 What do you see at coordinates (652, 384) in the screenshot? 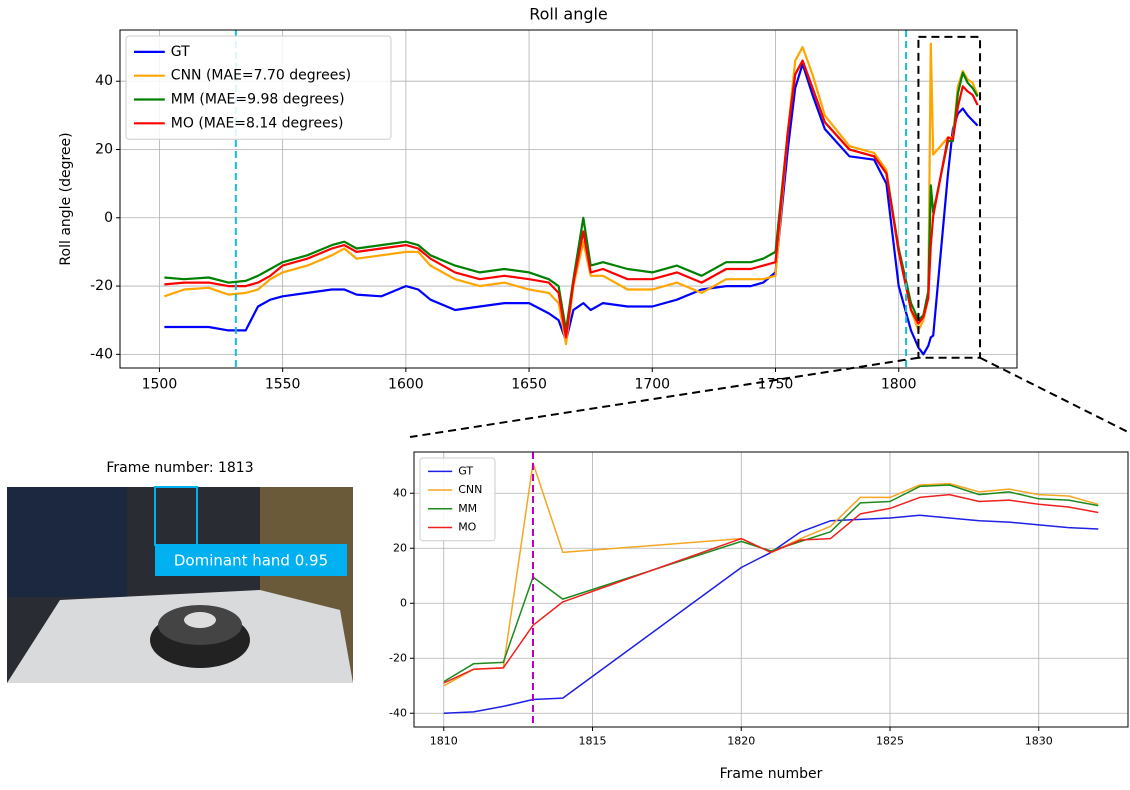
I see `x-tick-label: 1700` at bounding box center [652, 384].